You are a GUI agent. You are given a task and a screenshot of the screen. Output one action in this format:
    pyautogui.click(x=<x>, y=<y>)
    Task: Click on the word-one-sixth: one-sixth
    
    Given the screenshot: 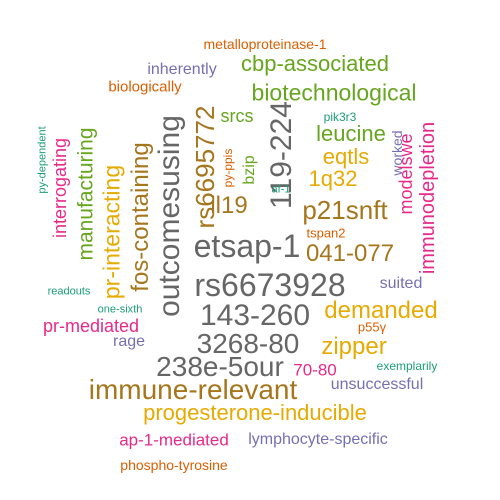 What is the action you would take?
    pyautogui.click(x=120, y=309)
    